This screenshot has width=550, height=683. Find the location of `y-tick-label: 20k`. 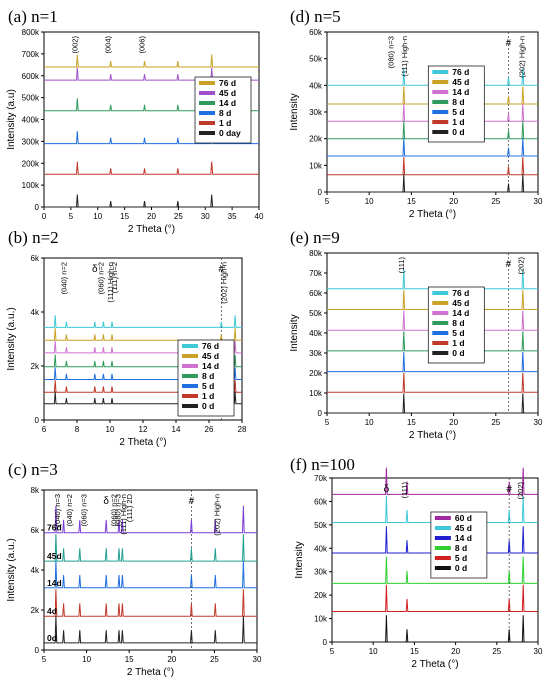

y-tick-label: 20k is located at coordinates (316, 373).